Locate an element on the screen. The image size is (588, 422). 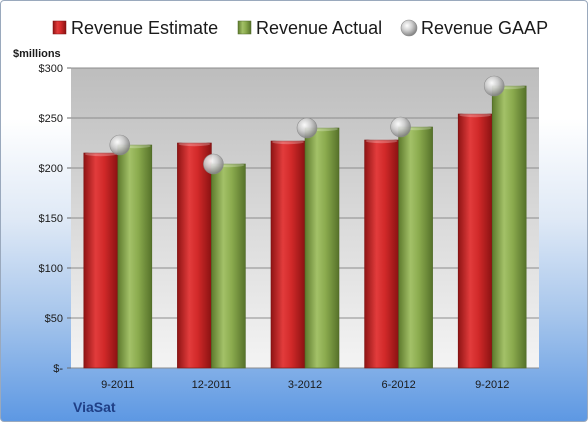
legend-item-revenue-estimate: Revenue Estimate is located at coordinates (135, 28).